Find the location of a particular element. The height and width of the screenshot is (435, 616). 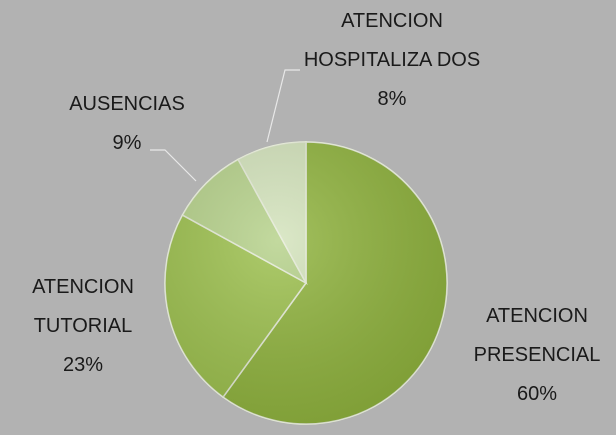

category-label: ATENCION PRESENCIAL is located at coordinates (537, 335).